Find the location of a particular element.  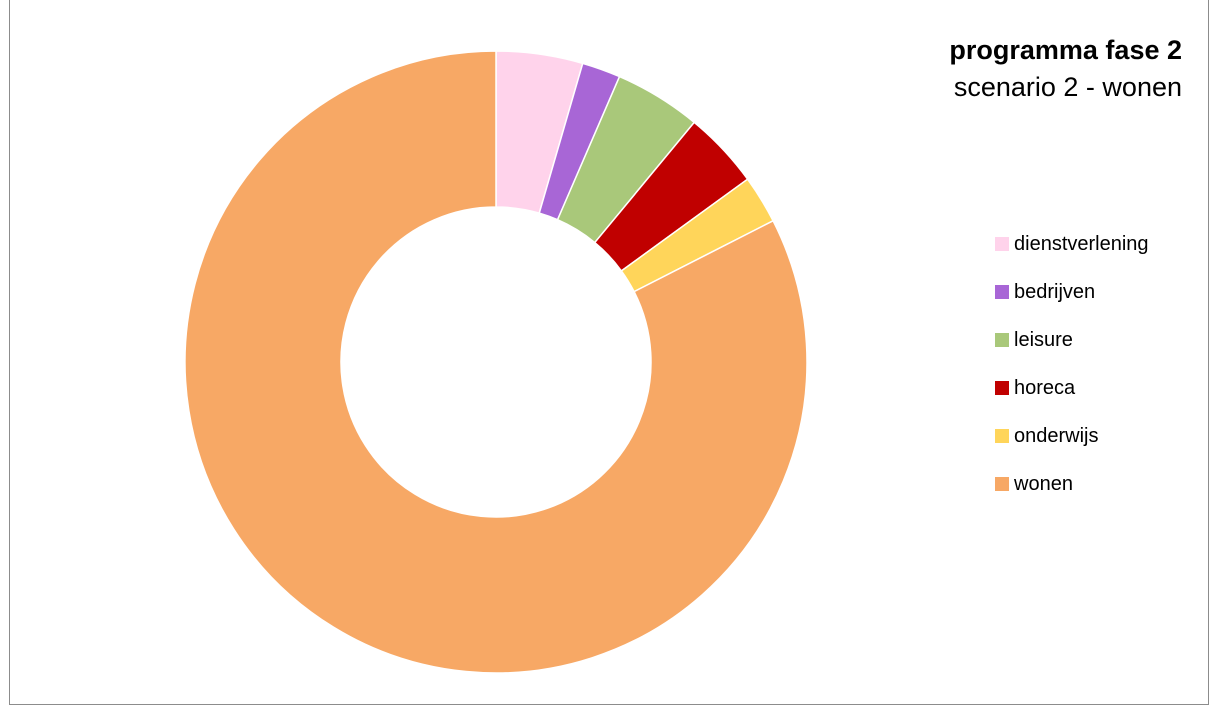

legend-item: dienstverlening is located at coordinates (1072, 244).